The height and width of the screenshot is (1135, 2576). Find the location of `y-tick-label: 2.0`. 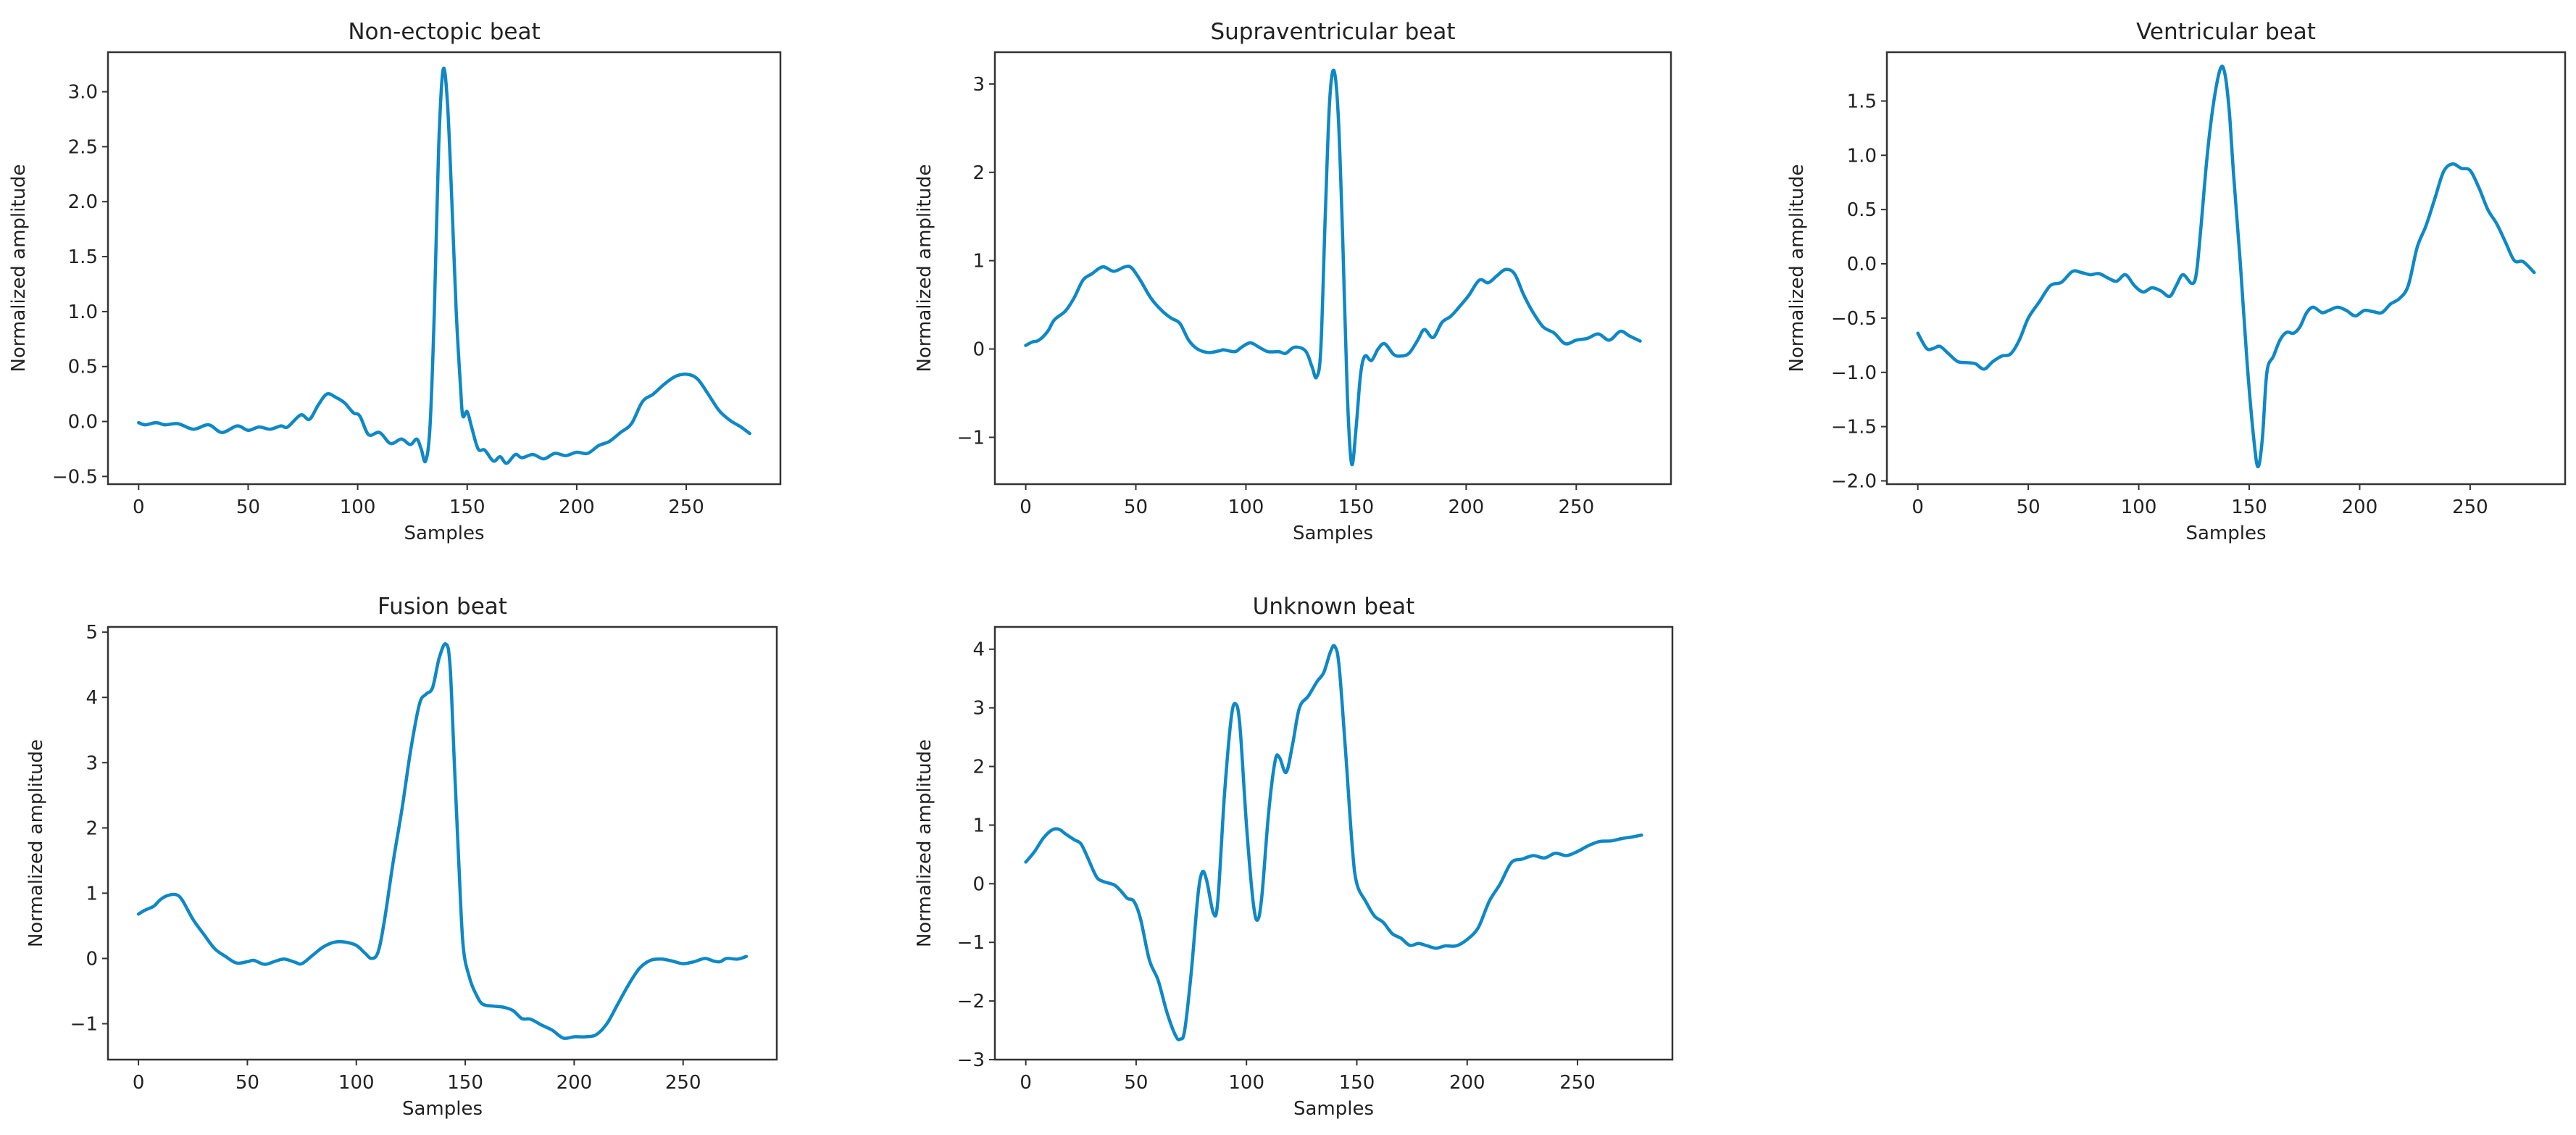

y-tick-label: 2.0 is located at coordinates (83, 202).